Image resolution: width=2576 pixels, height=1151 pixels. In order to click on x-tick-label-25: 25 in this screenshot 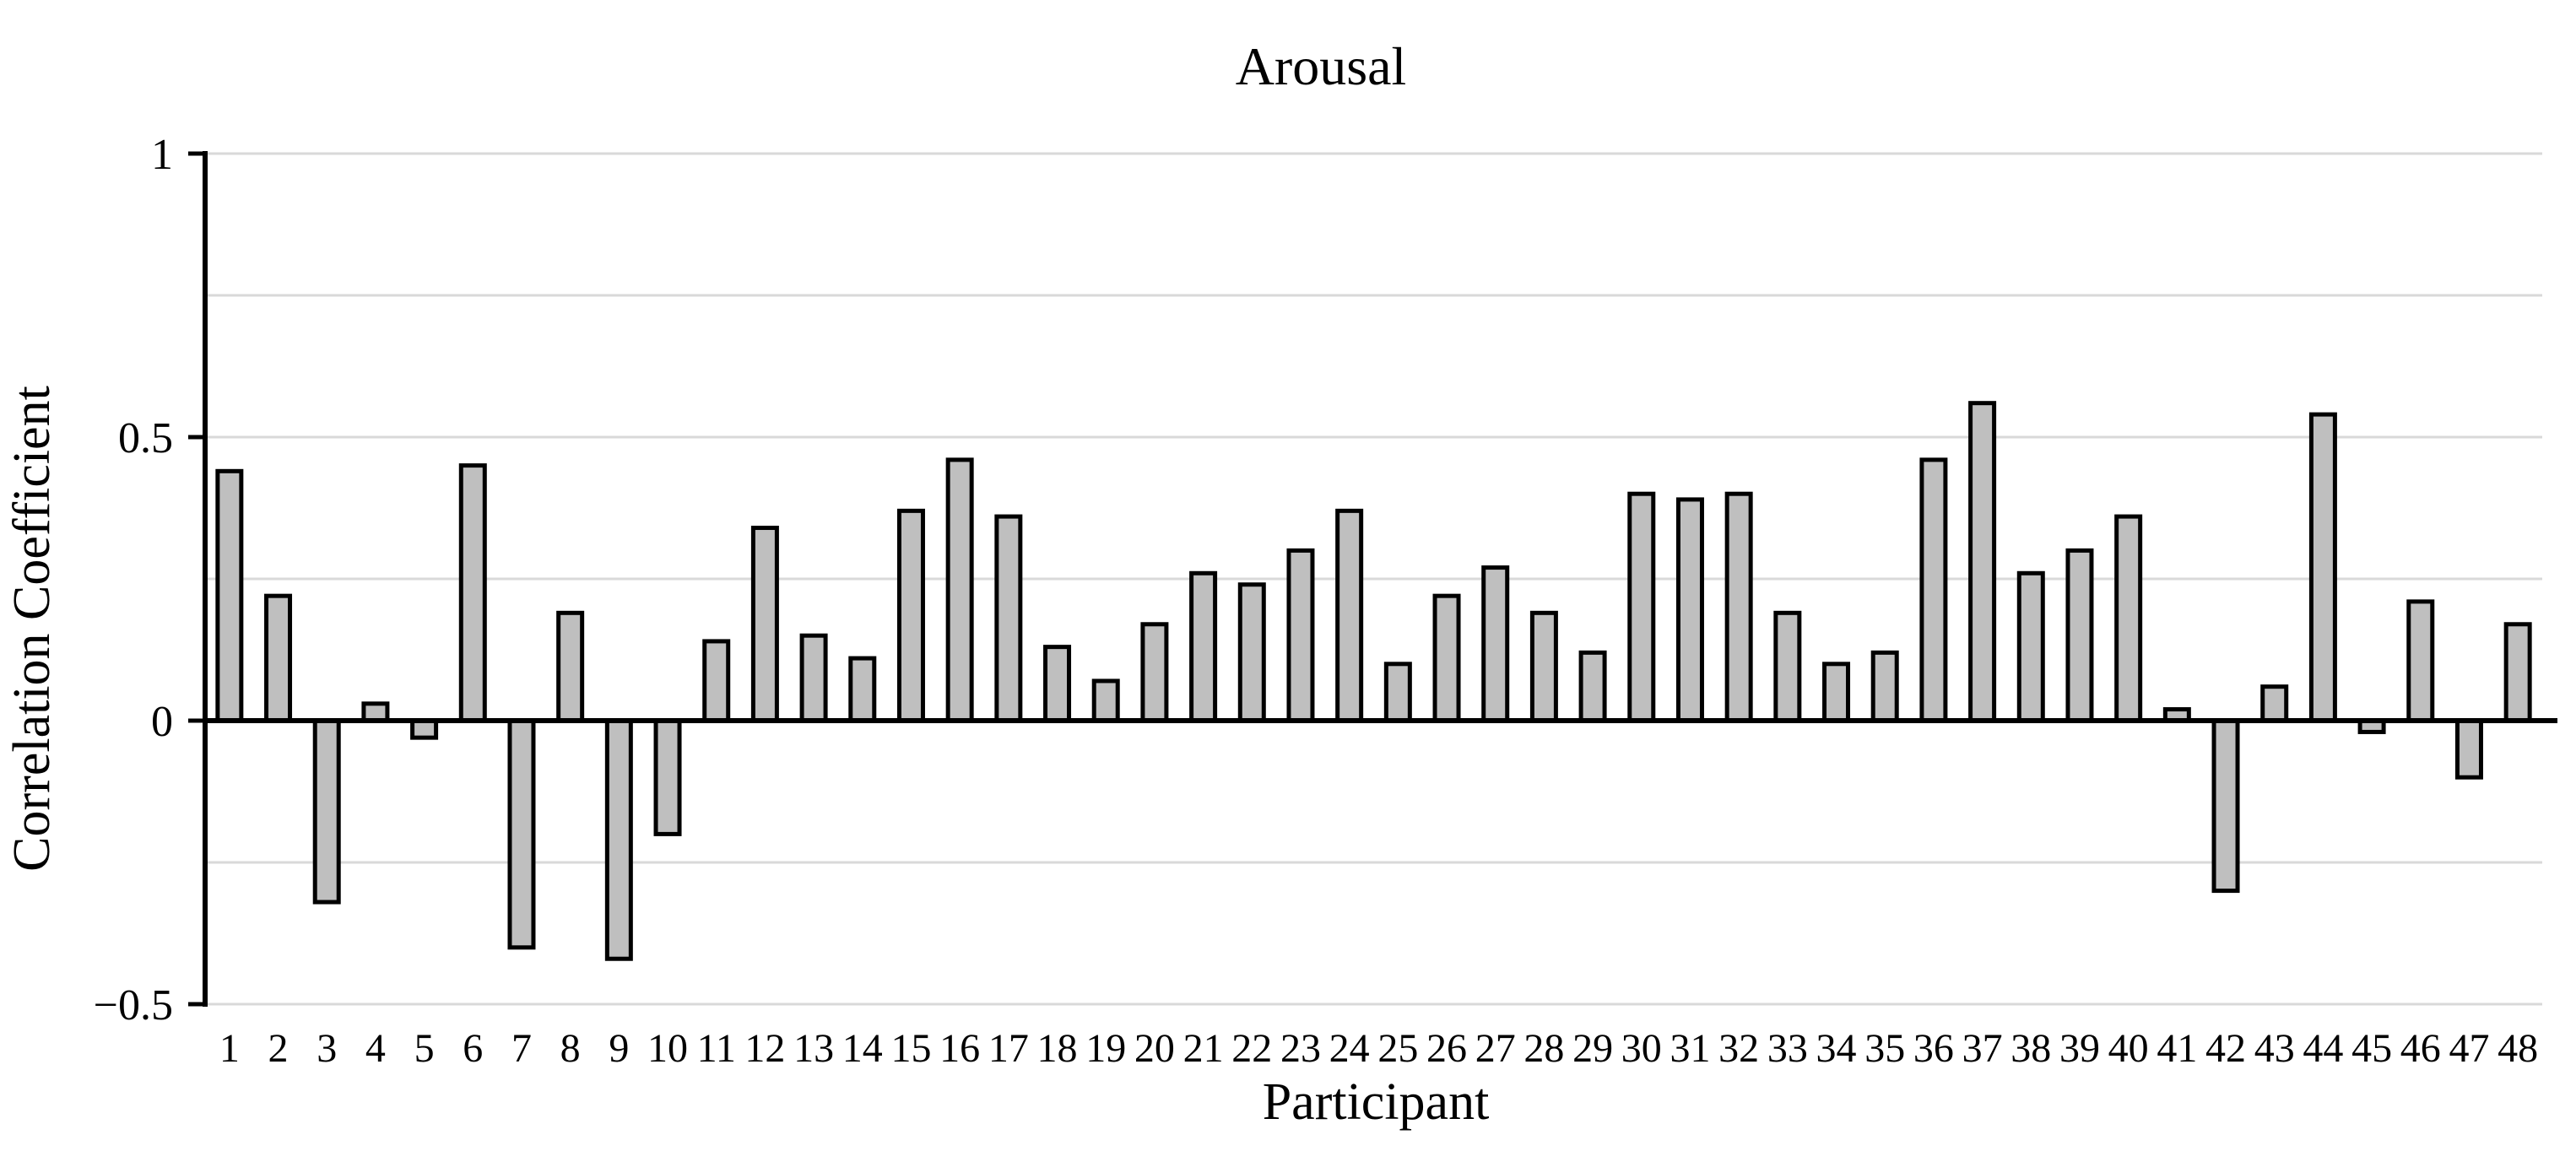, I will do `click(1397, 1048)`.